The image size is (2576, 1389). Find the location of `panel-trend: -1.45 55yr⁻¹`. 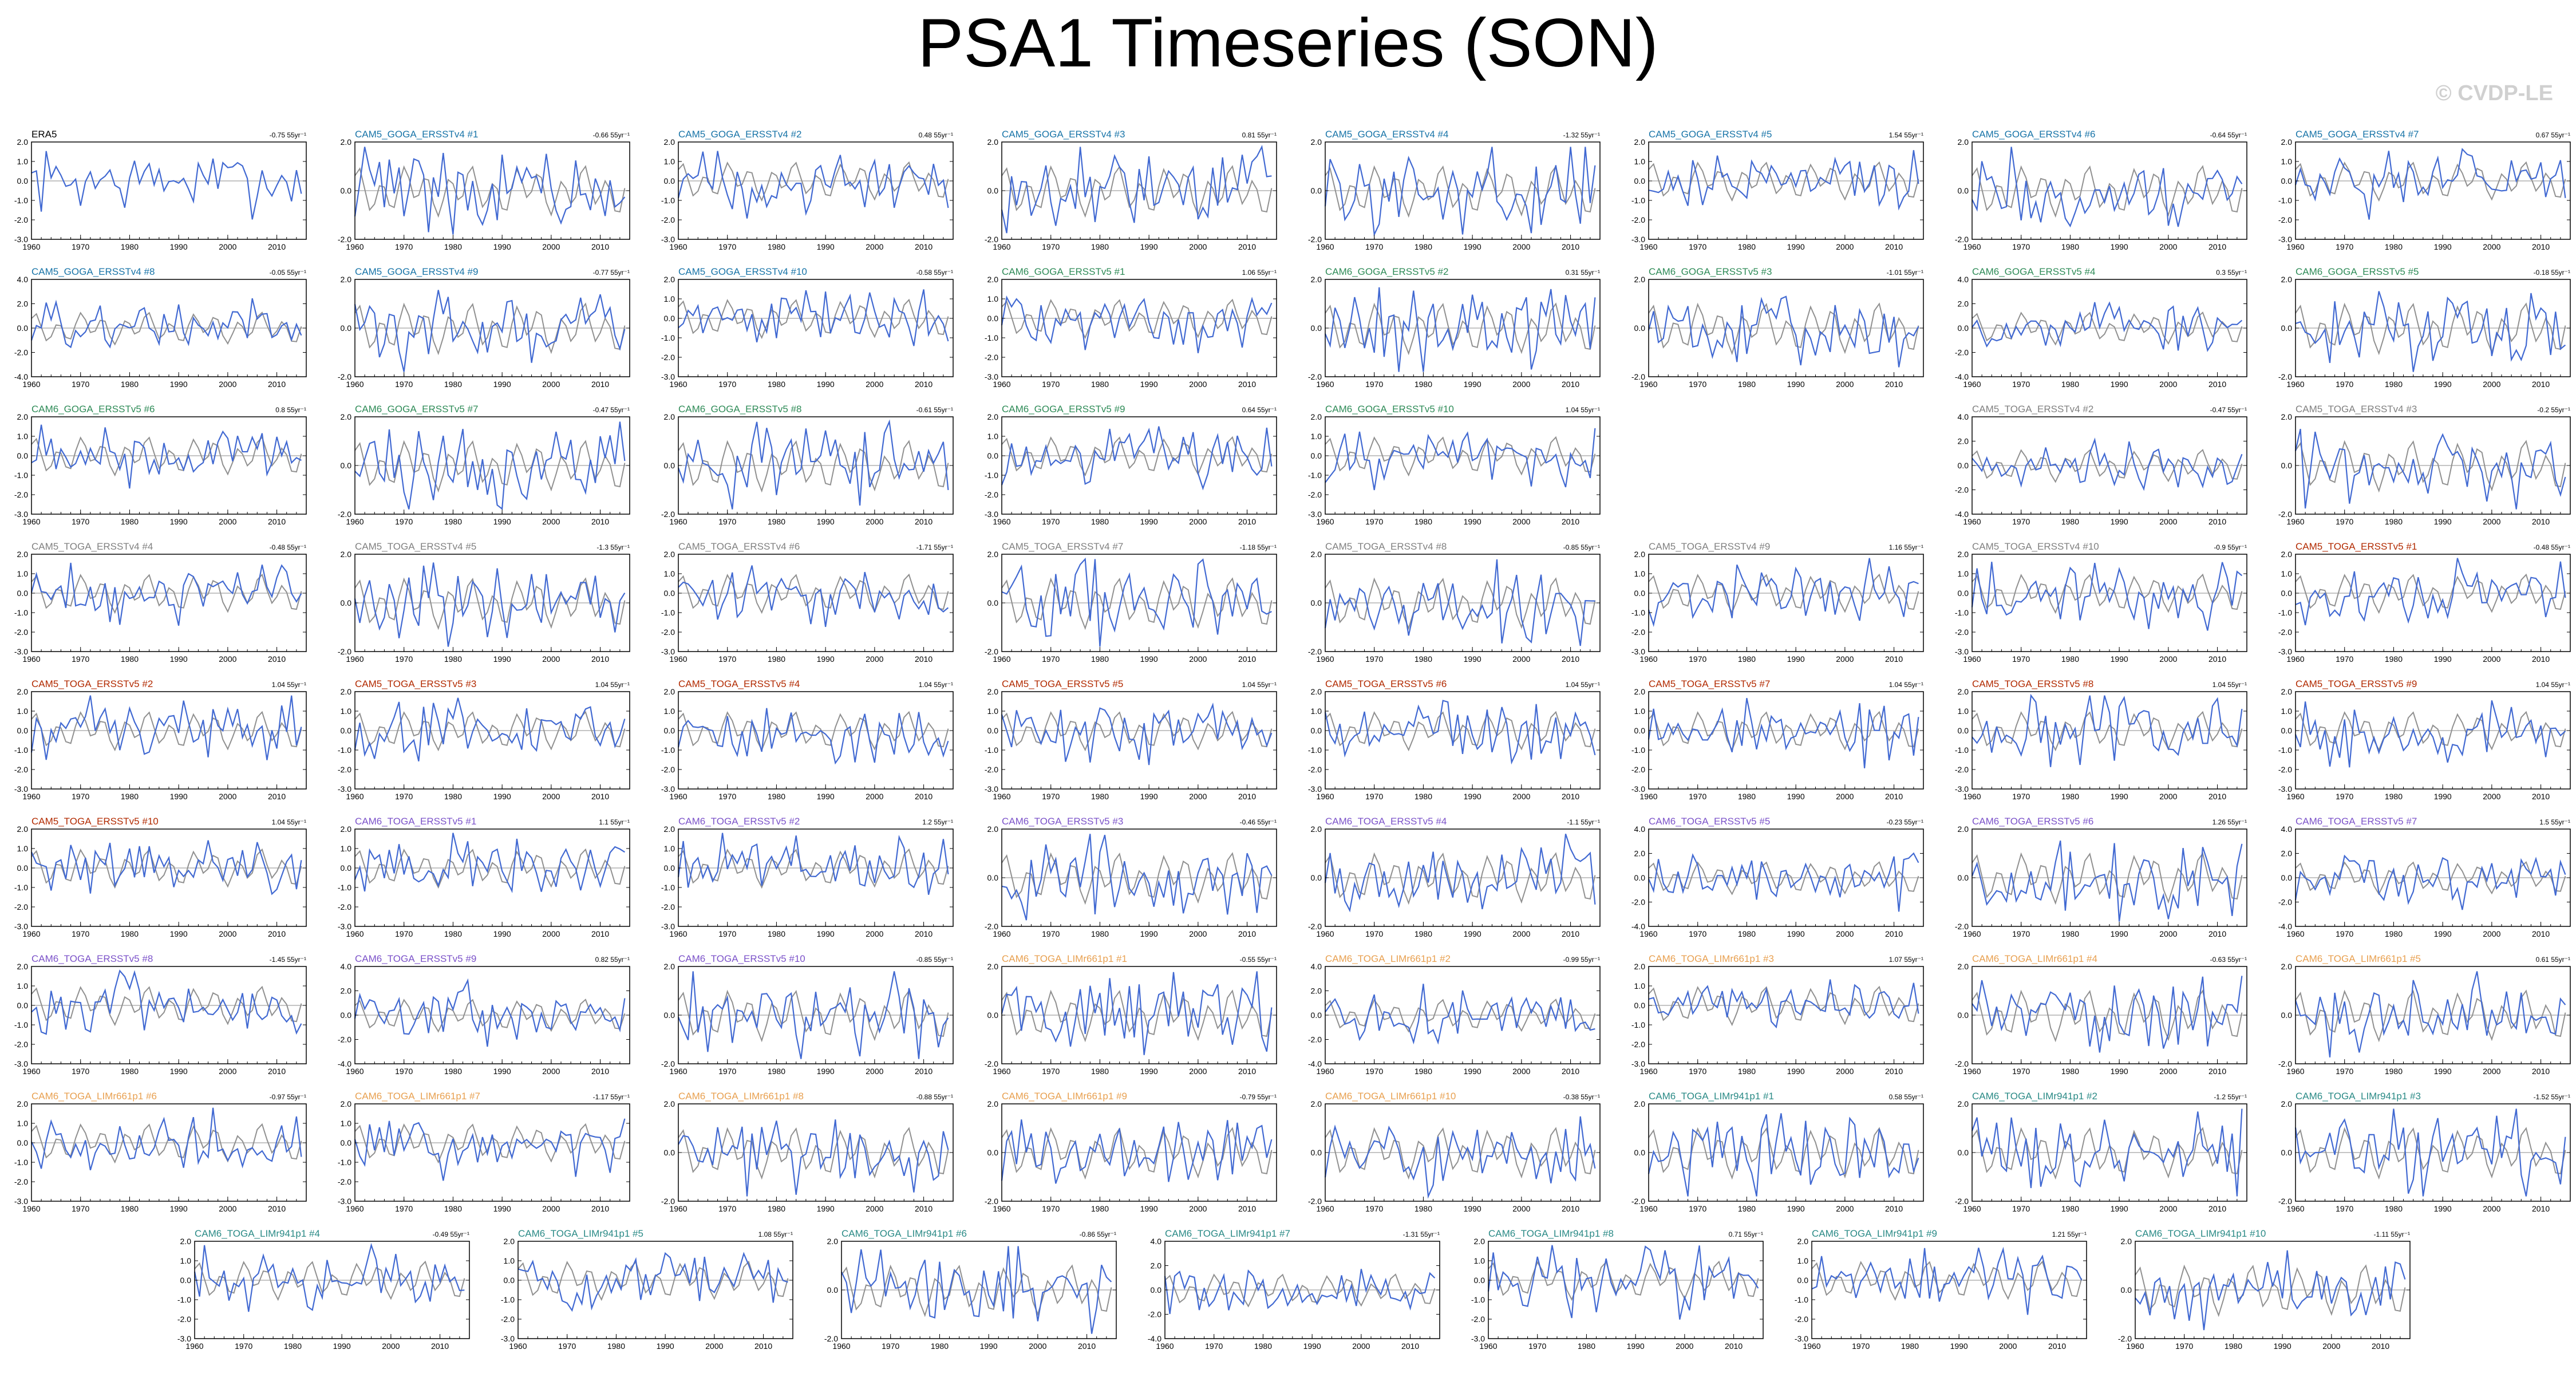

panel-trend: -1.45 55yr⁻¹ is located at coordinates (288, 960).